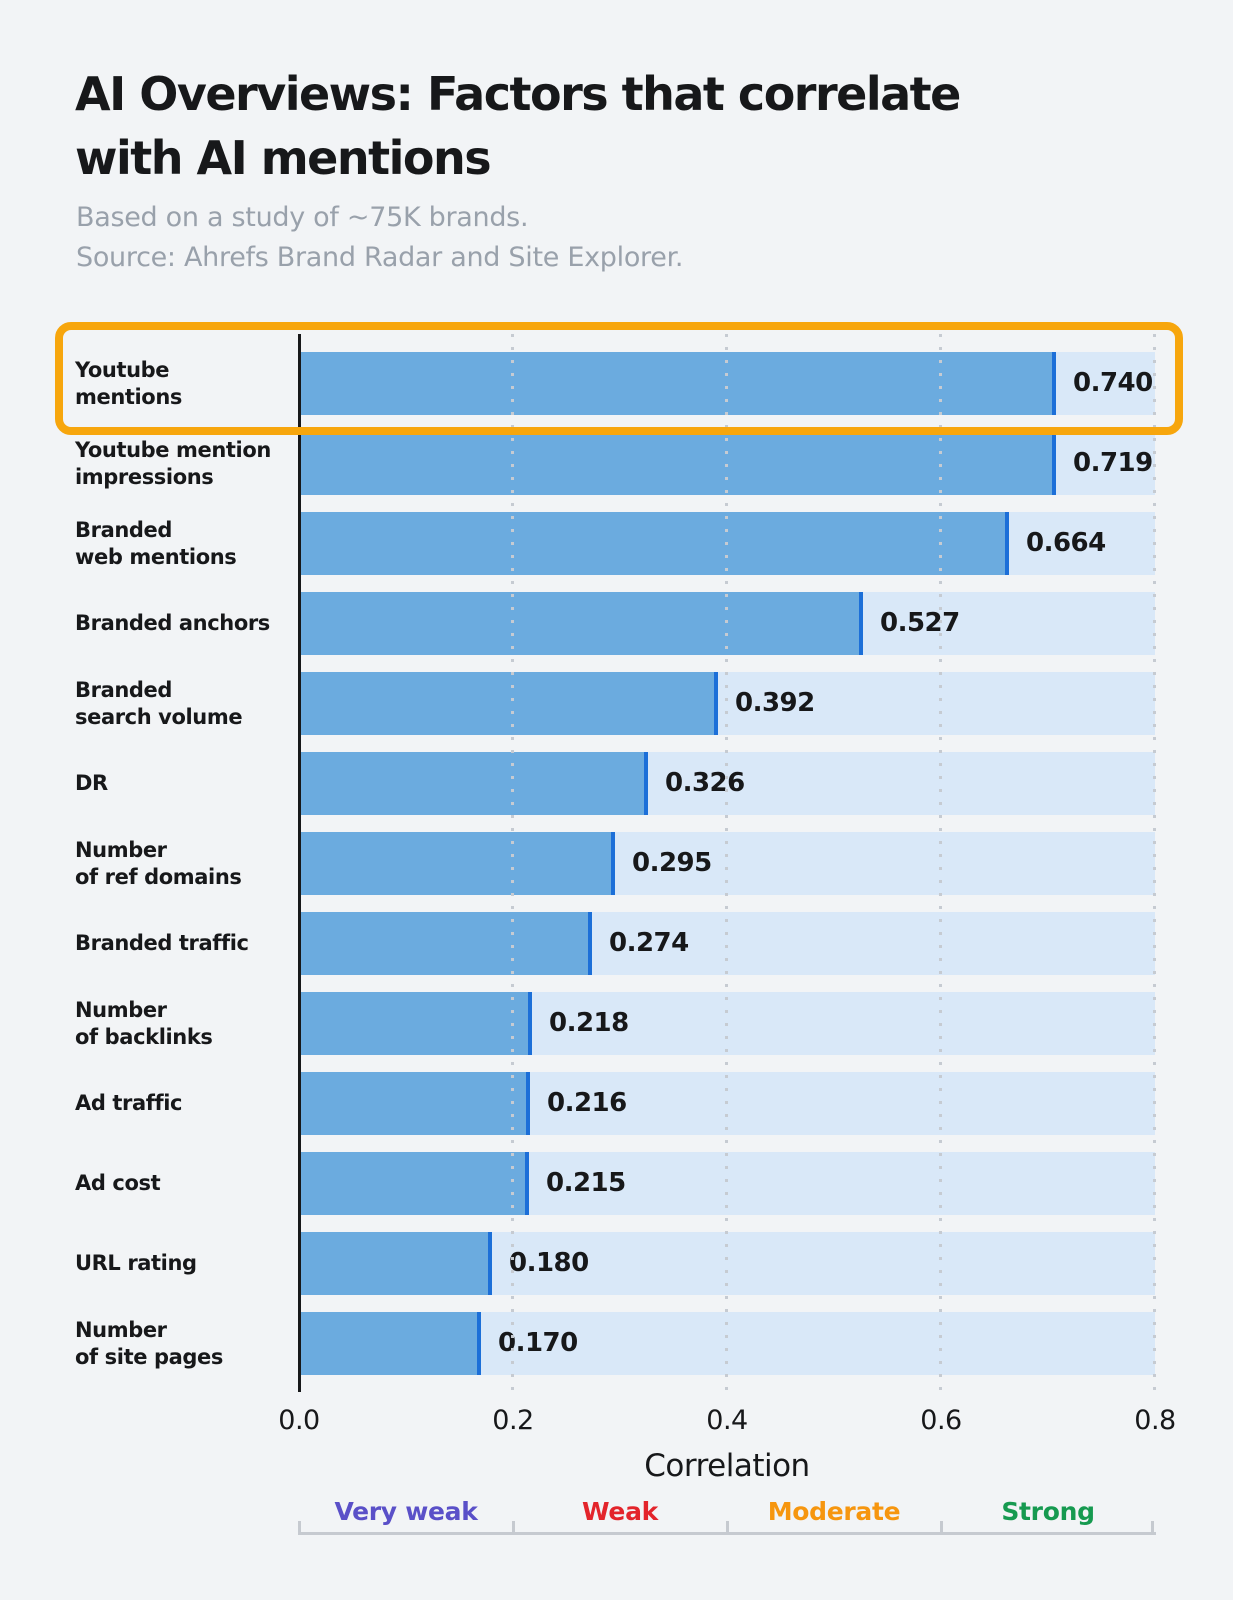  I want to click on value-label: 0.295, so click(672, 863).